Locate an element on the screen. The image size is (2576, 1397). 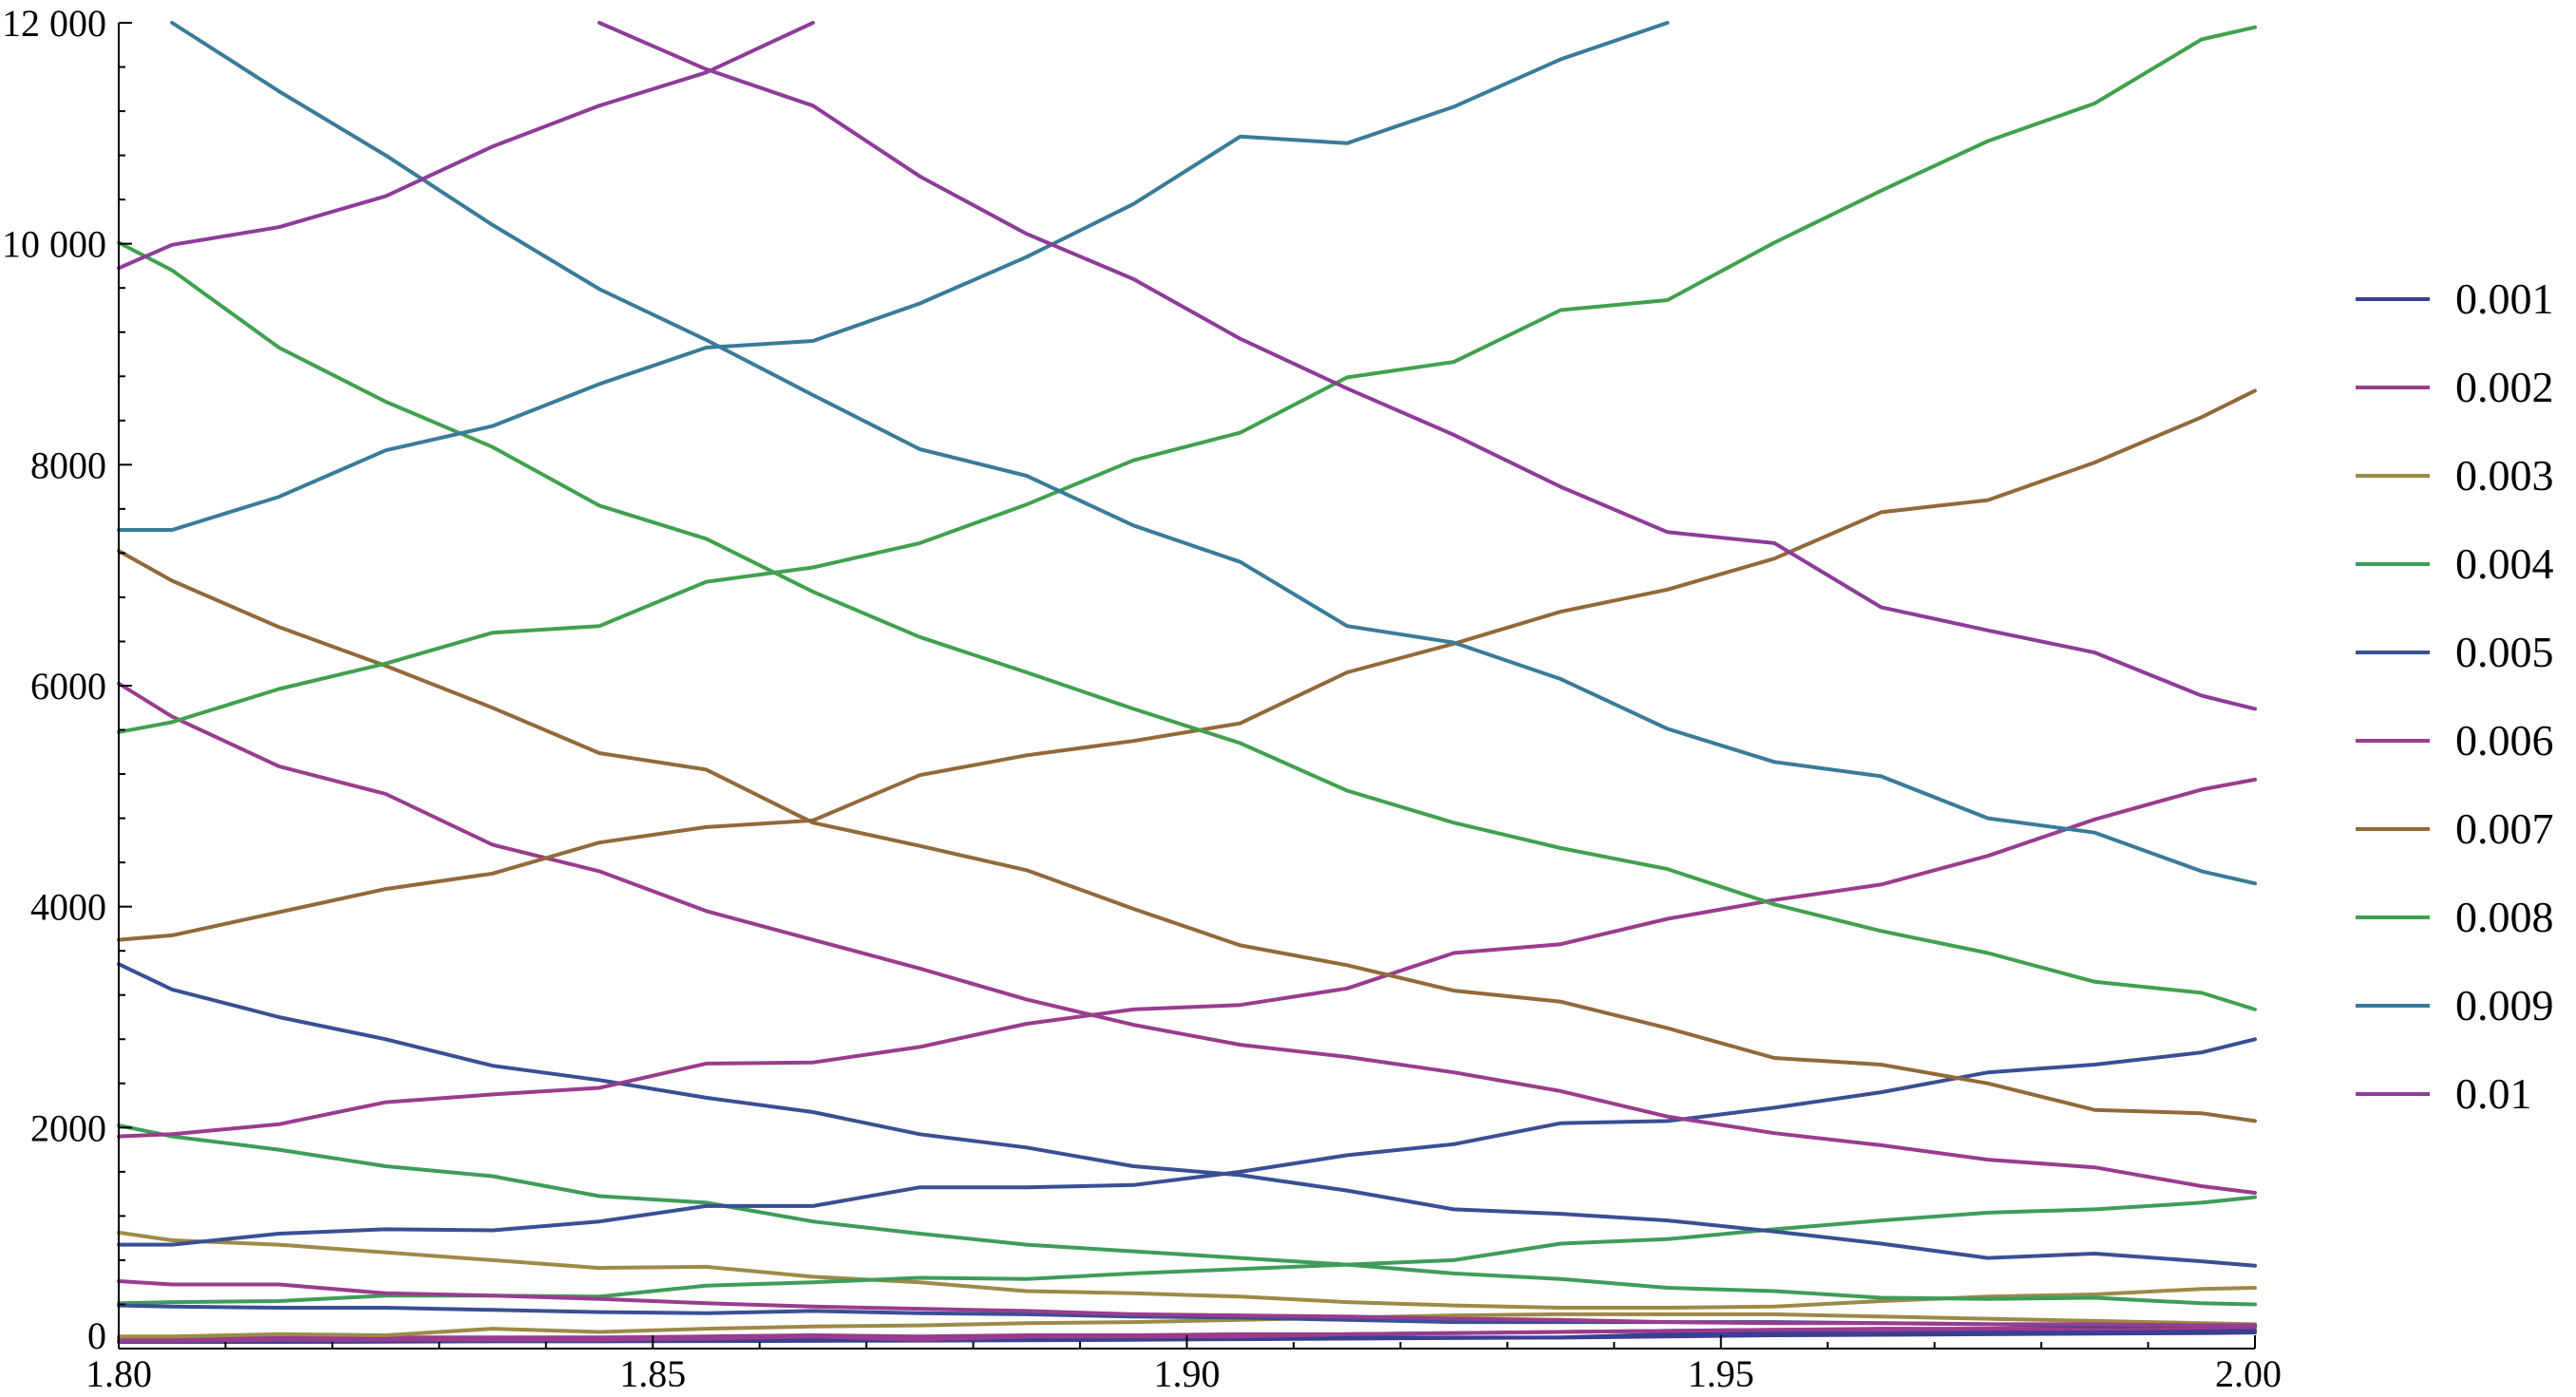
legend-label: 0.007 is located at coordinates (2504, 829).